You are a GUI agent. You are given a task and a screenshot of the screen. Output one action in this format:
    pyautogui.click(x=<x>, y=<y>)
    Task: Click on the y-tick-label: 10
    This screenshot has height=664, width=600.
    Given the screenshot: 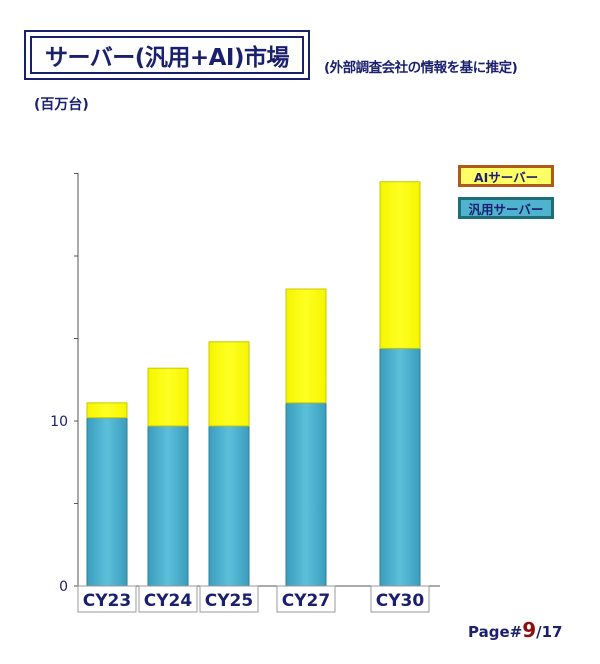 What is the action you would take?
    pyautogui.click(x=59, y=422)
    